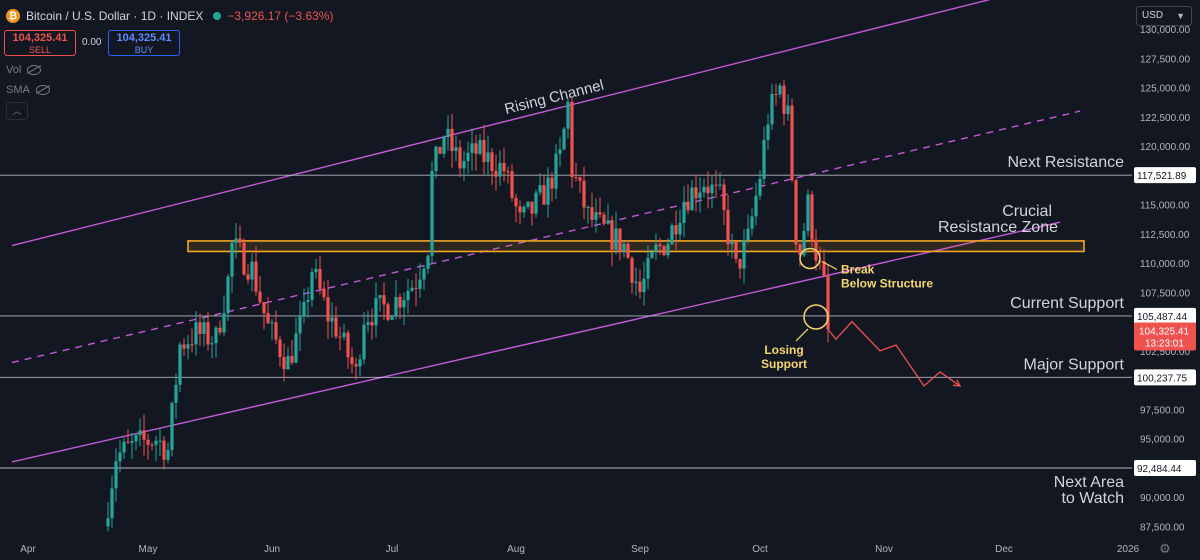 This screenshot has height=560, width=1200. What do you see at coordinates (998, 227) in the screenshot?
I see `resistance-zone-label: Resistance Zone` at bounding box center [998, 227].